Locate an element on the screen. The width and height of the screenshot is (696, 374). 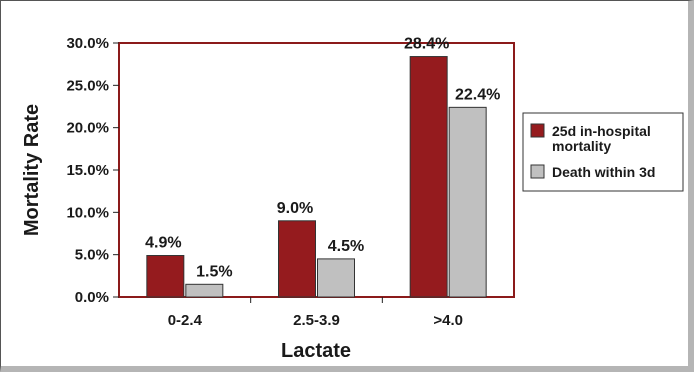
y-tick-label: 0.0% is located at coordinates (92, 297).